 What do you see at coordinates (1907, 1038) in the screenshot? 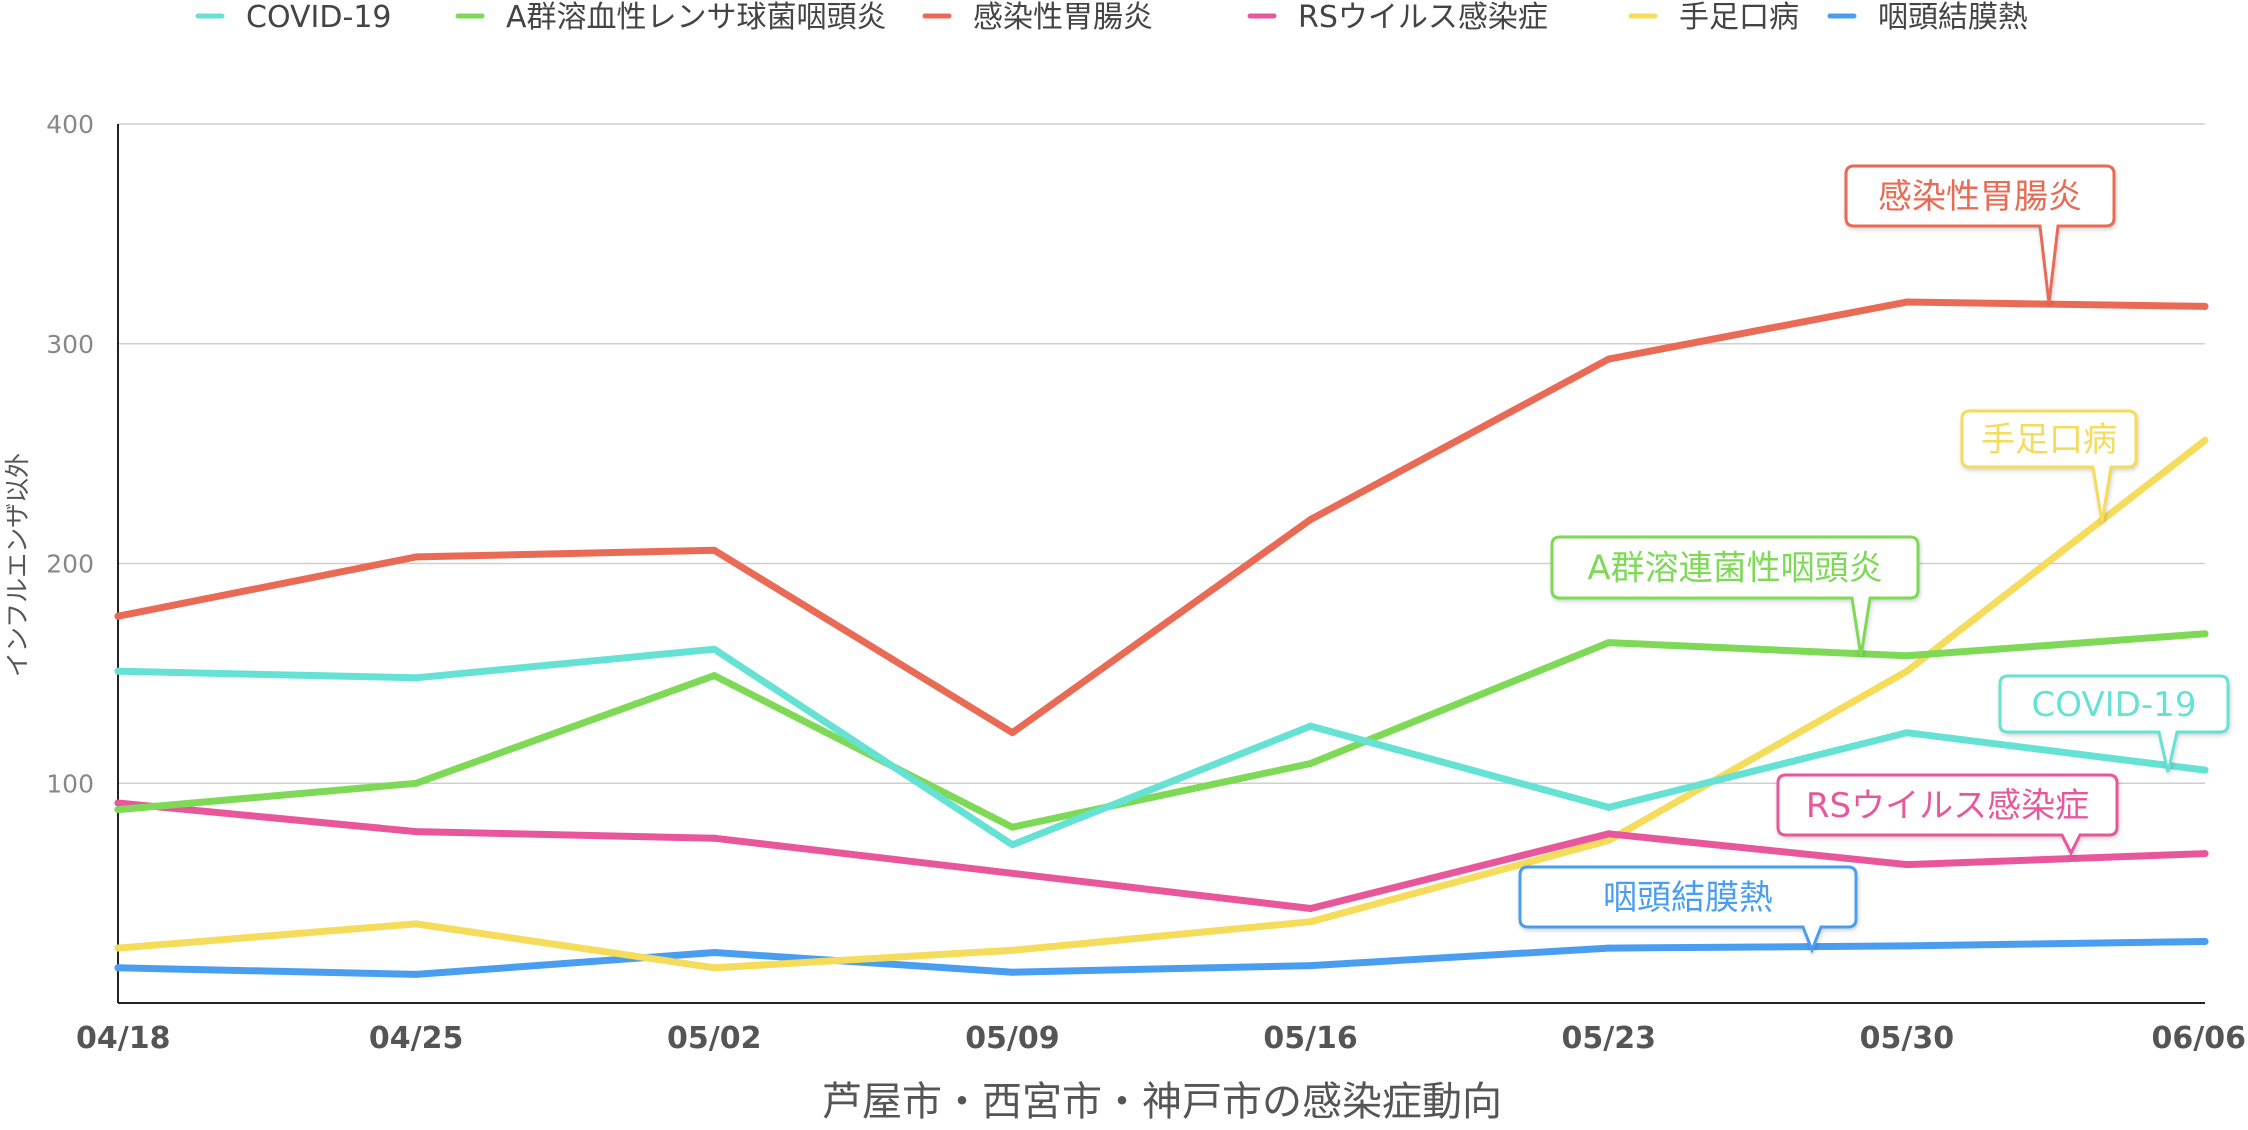
I see `x-tick-label: 05/30` at bounding box center [1907, 1038].